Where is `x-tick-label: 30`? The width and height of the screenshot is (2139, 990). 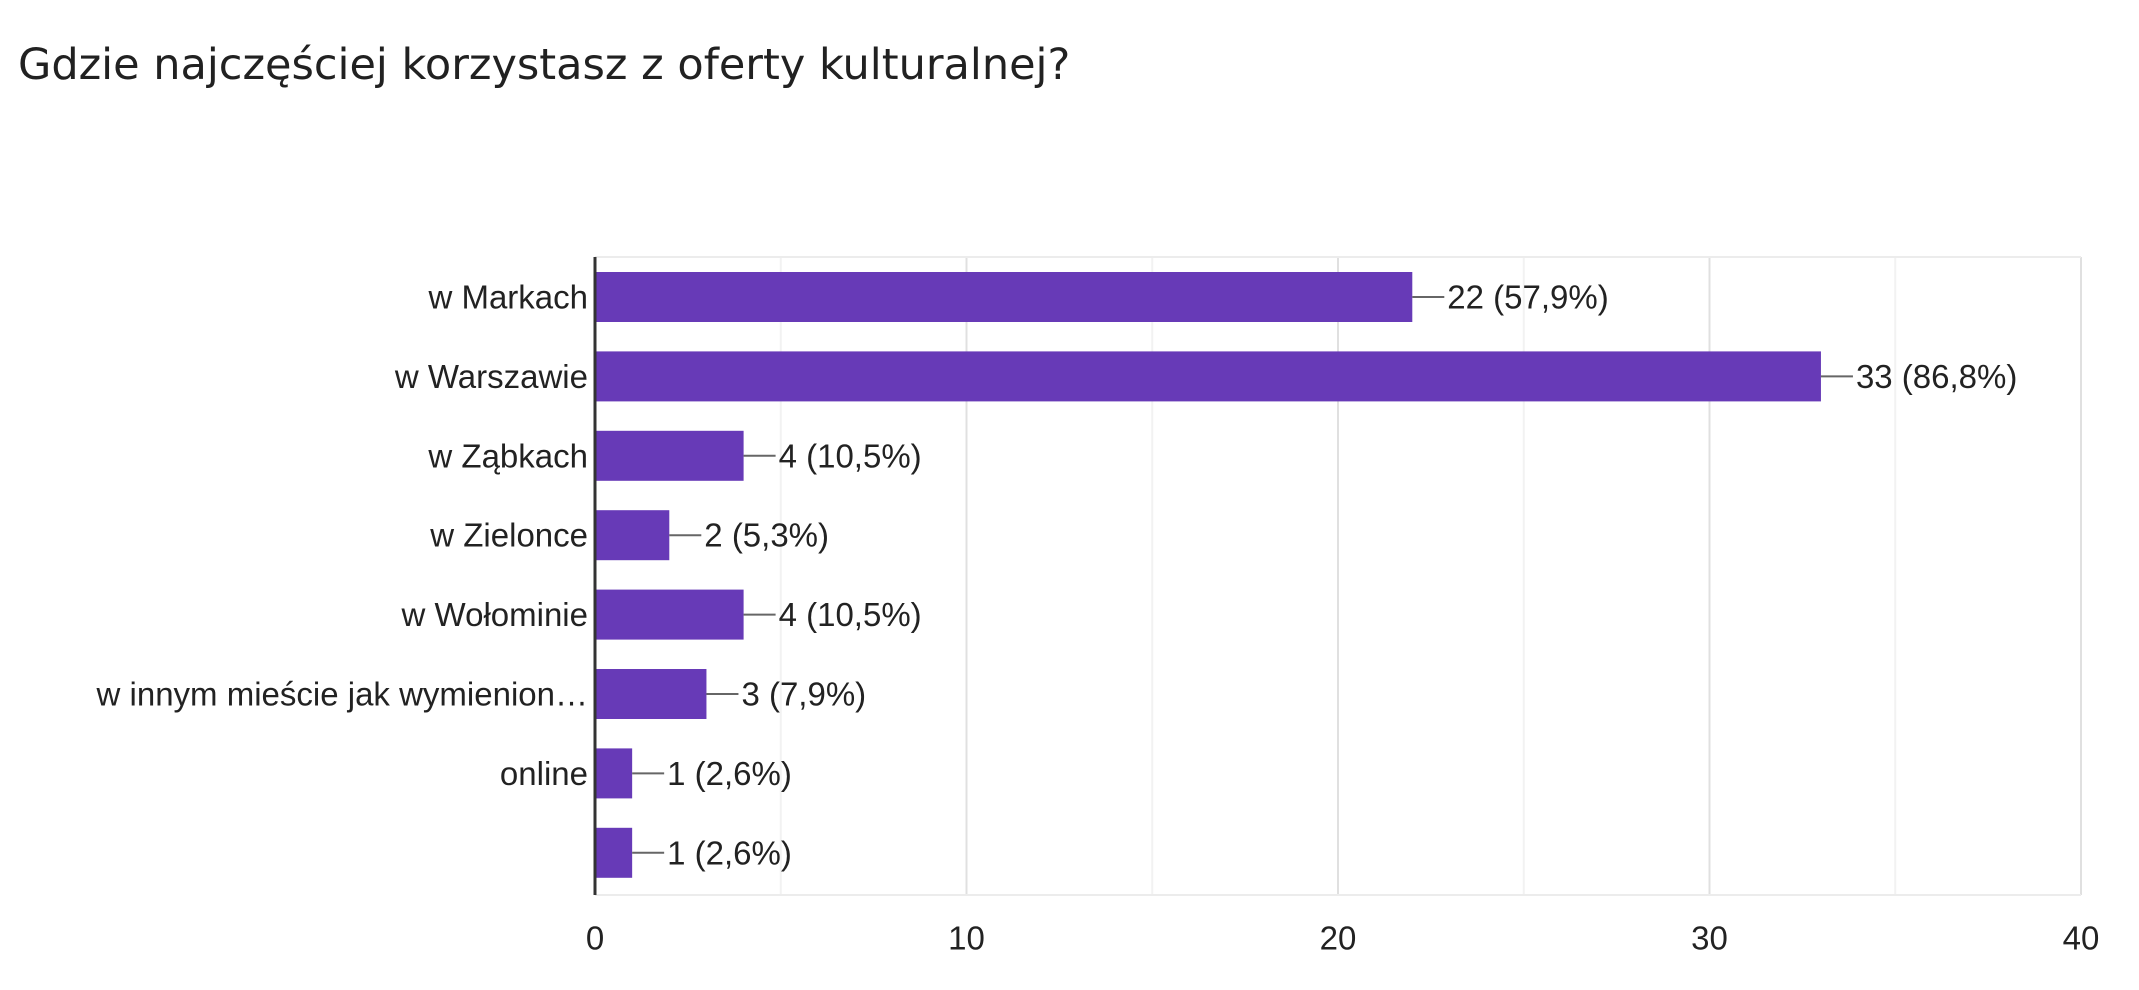
x-tick-label: 30 is located at coordinates (1709, 938).